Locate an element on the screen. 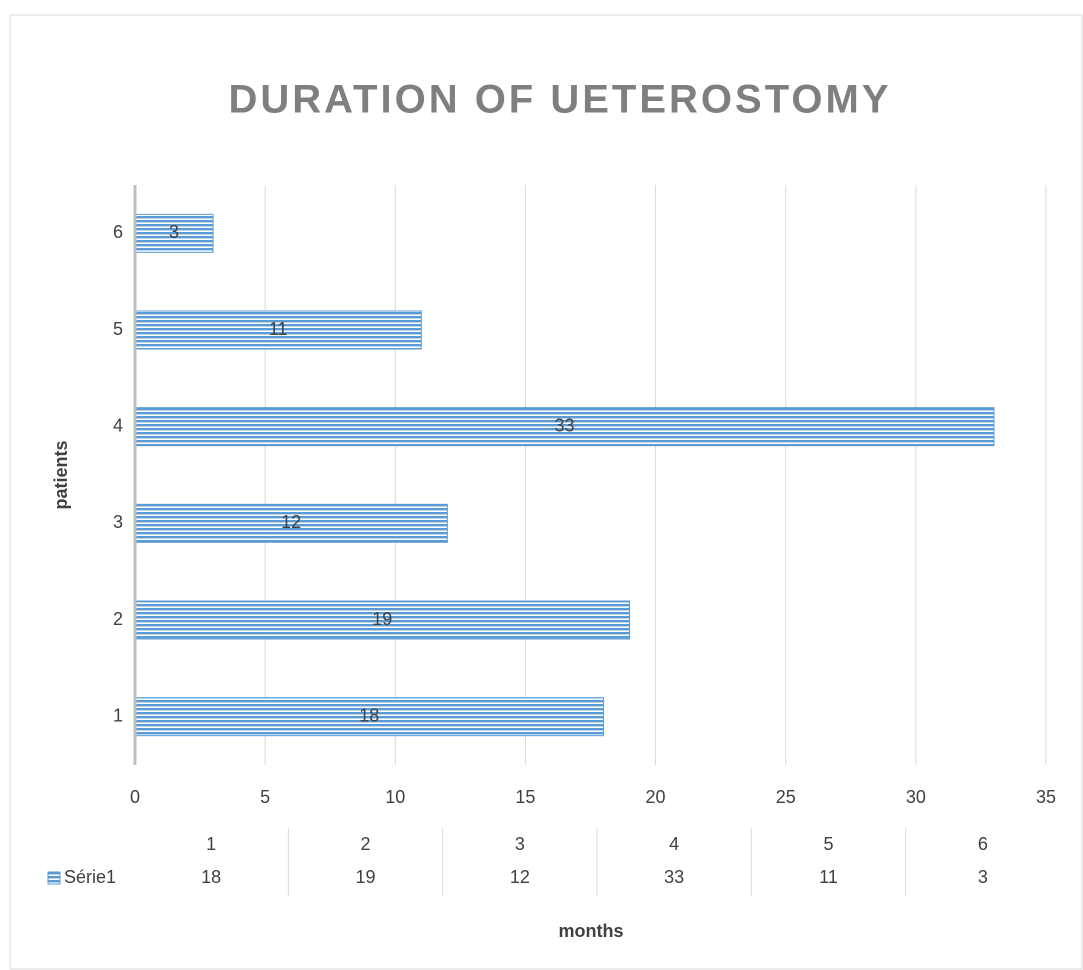  table-value: 11 is located at coordinates (828, 877).